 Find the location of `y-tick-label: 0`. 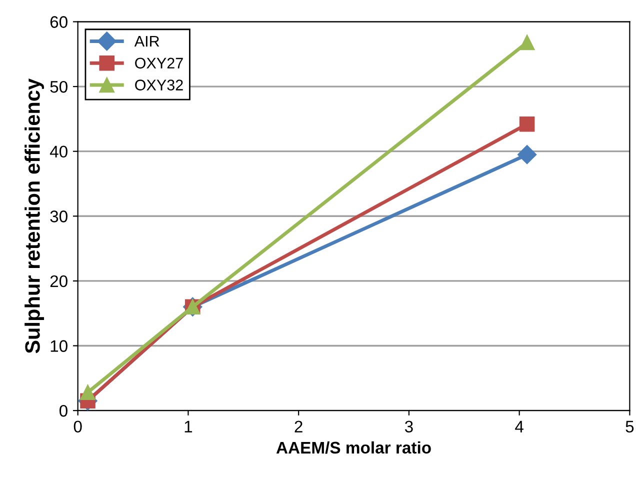

y-tick-label: 0 is located at coordinates (63, 410).